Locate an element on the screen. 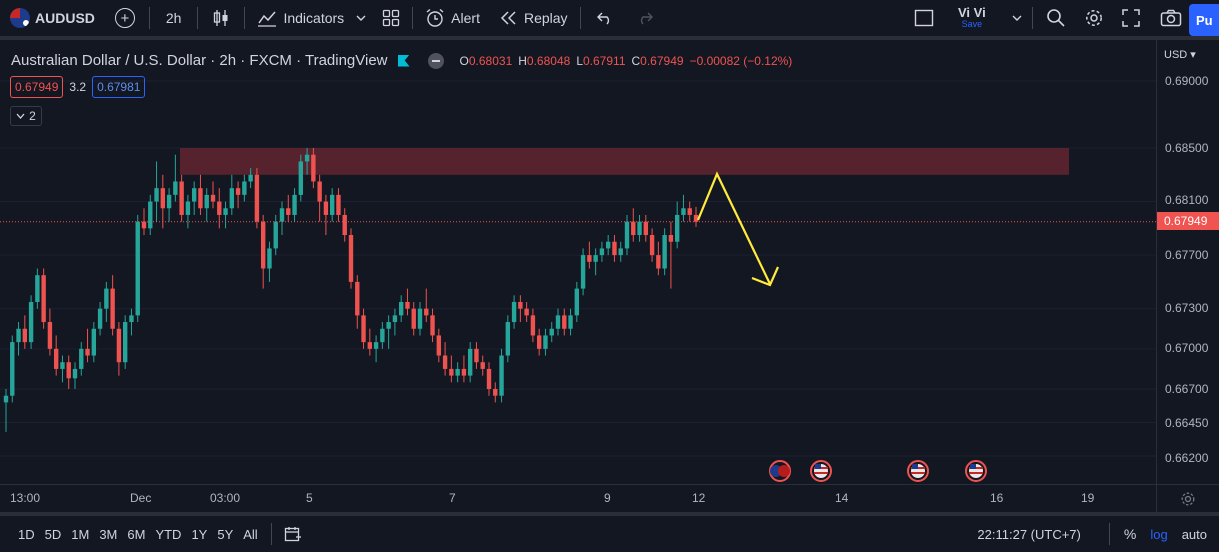  range-all-button: All is located at coordinates (250, 534).